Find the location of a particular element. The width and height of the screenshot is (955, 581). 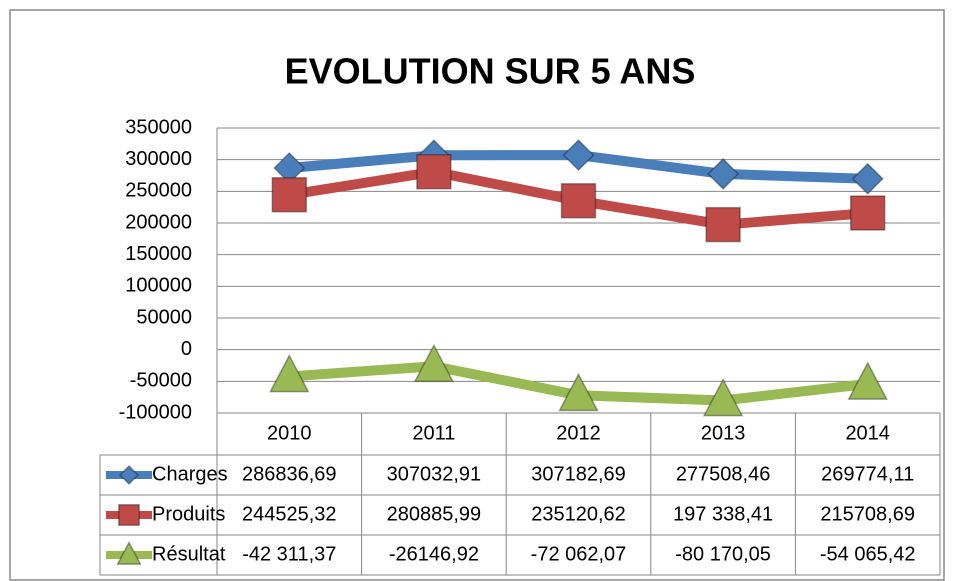

table-value: 197 338,41 is located at coordinates (723, 514).